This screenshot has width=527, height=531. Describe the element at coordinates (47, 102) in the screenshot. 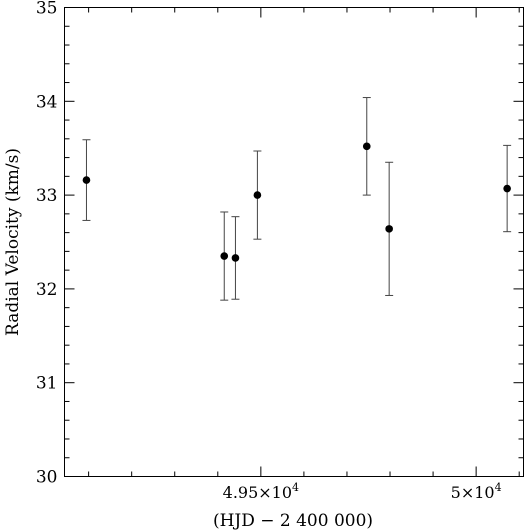

I see `y-tick-label: 34` at that location.